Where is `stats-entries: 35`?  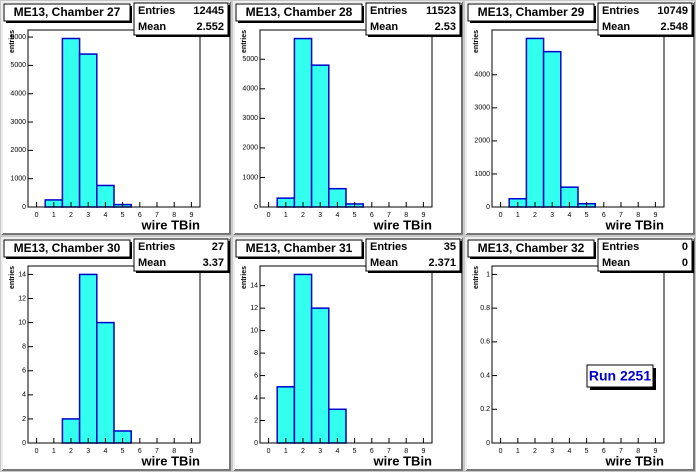 stats-entries: 35 is located at coordinates (450, 247).